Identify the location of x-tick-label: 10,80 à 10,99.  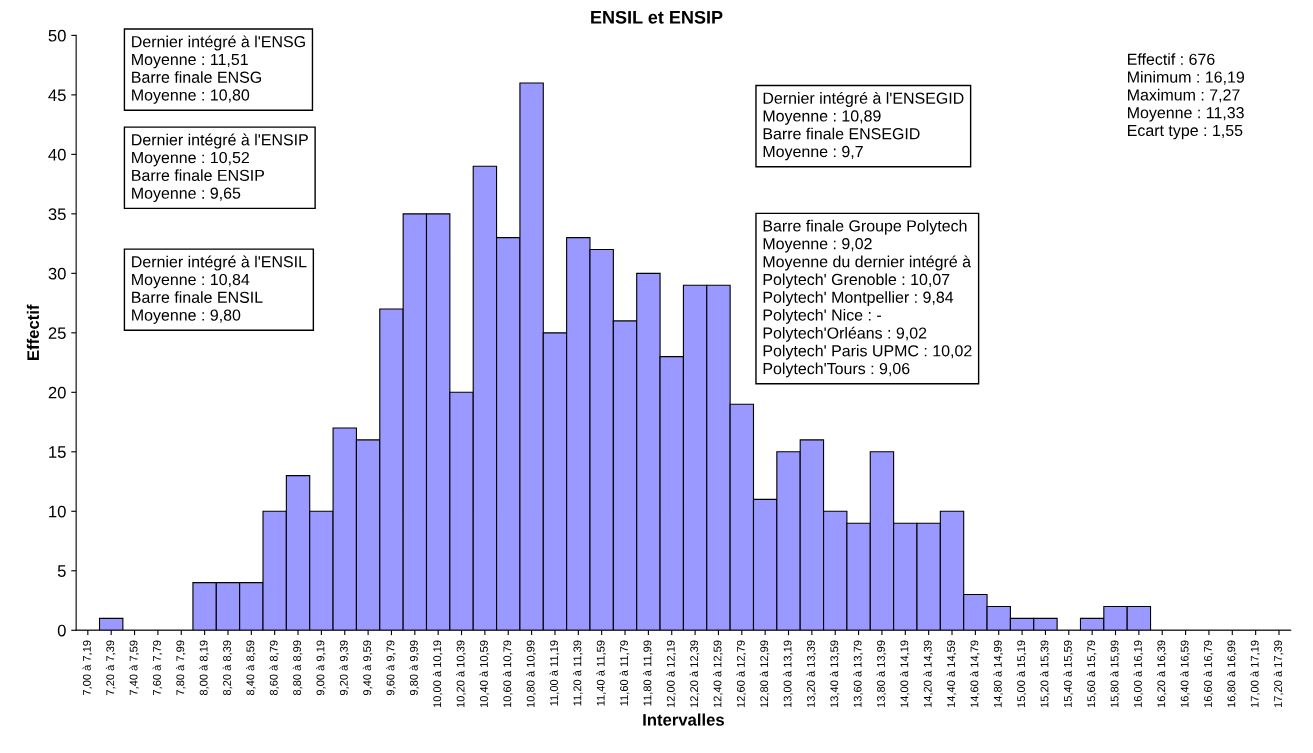
(531, 674).